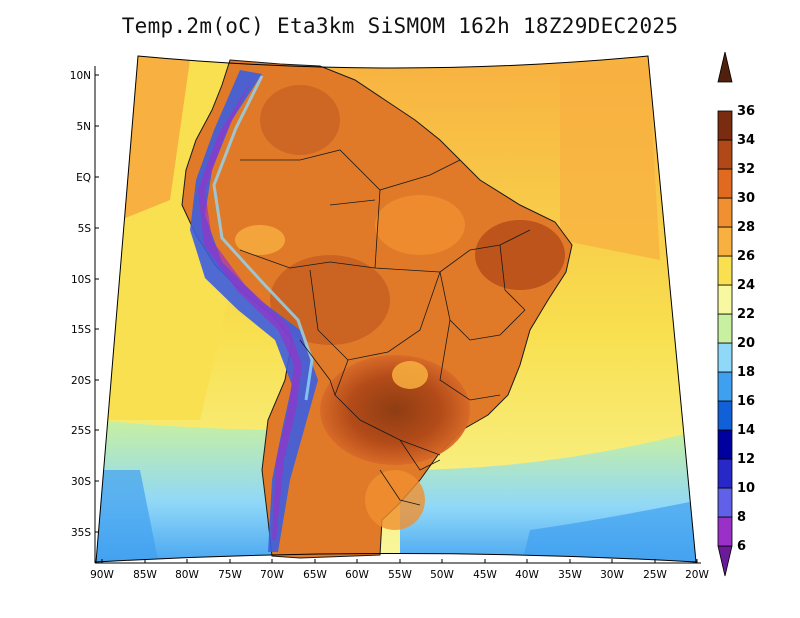  I want to click on lat-label: 25S, so click(81, 431).